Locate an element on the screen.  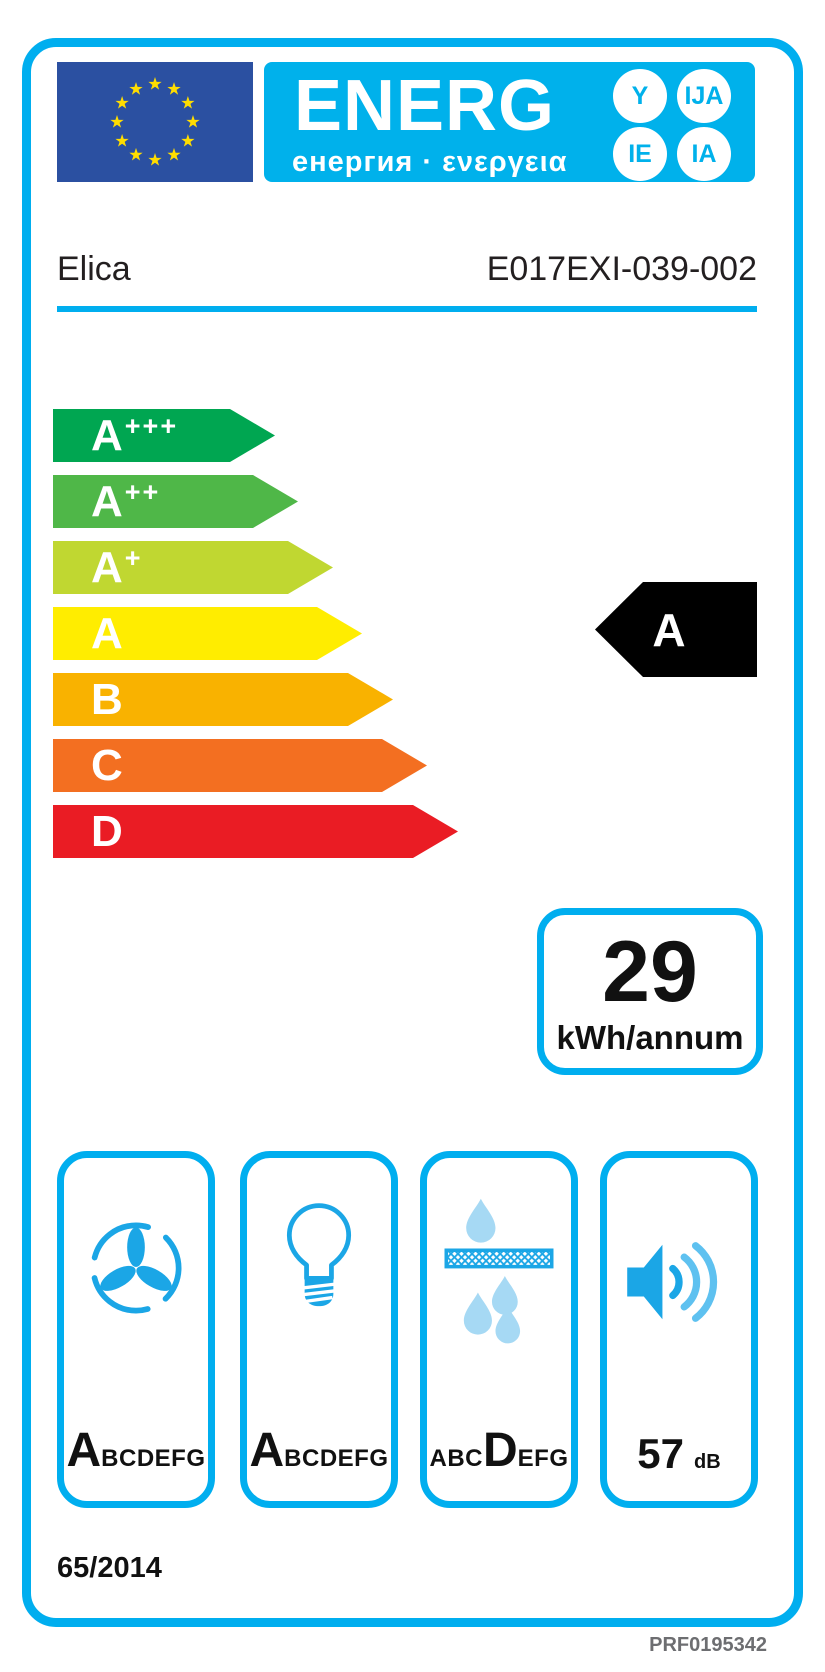
energ-word: ENERG is located at coordinates (425, 106).